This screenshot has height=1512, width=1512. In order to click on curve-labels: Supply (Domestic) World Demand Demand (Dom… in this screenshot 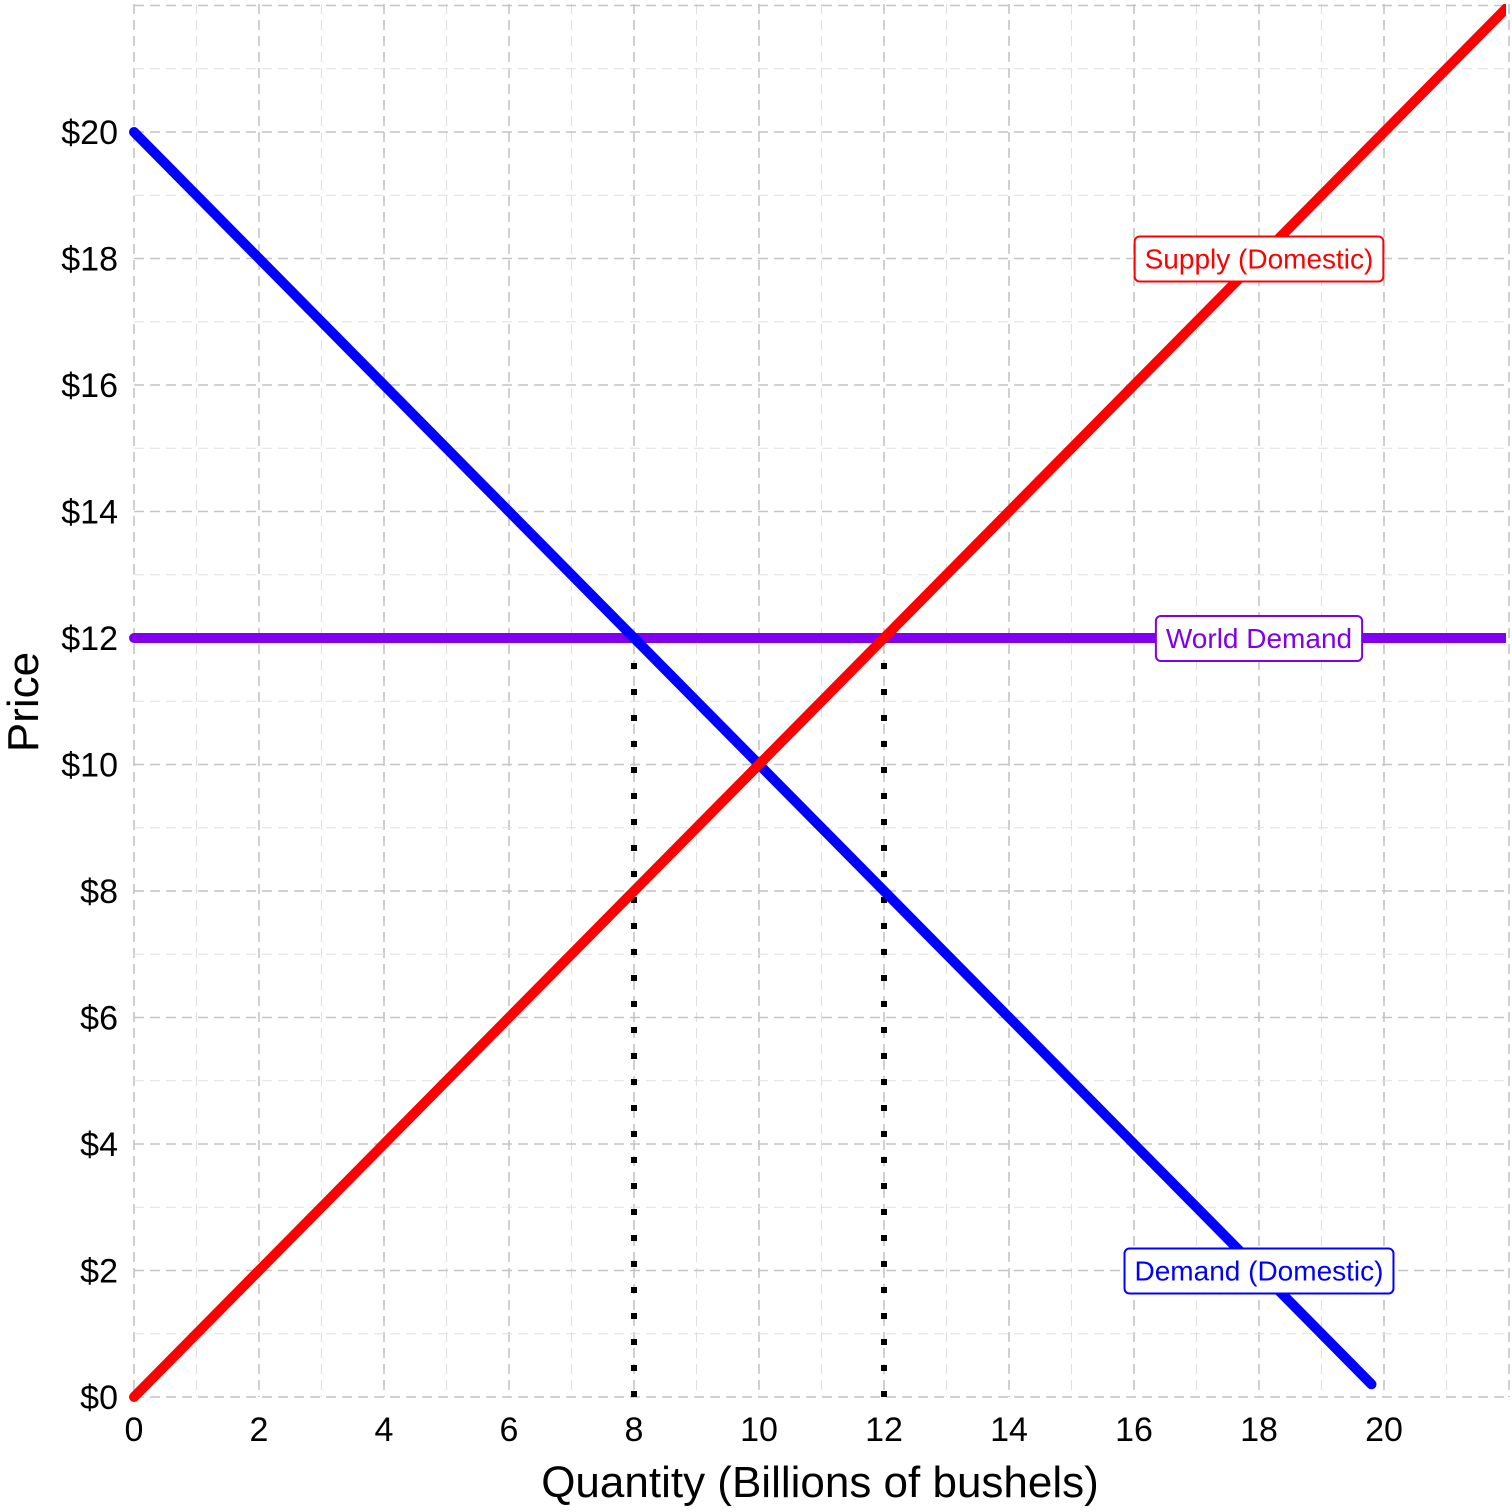, I will do `click(1259, 765)`.